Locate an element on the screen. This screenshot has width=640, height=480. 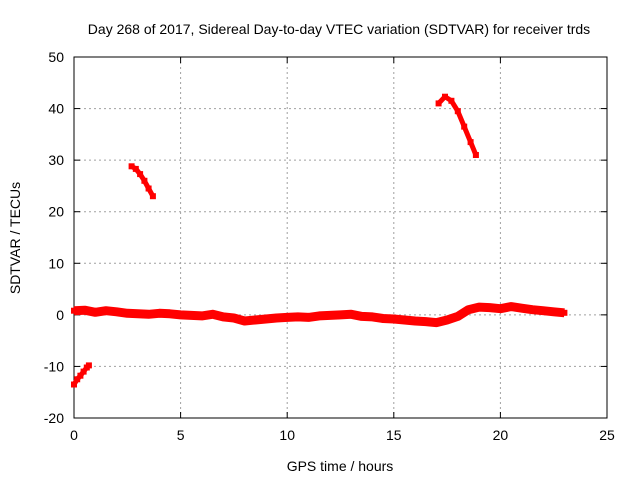
y-tick-label: 40 is located at coordinates (56, 109).